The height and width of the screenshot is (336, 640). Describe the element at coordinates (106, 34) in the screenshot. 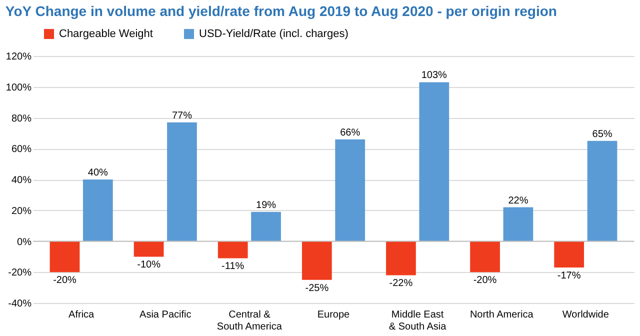

I see `legend-label: Chargeable Weight` at that location.